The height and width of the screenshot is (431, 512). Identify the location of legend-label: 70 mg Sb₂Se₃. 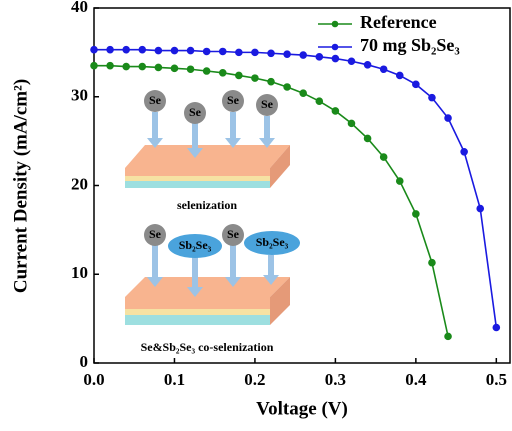
(410, 45).